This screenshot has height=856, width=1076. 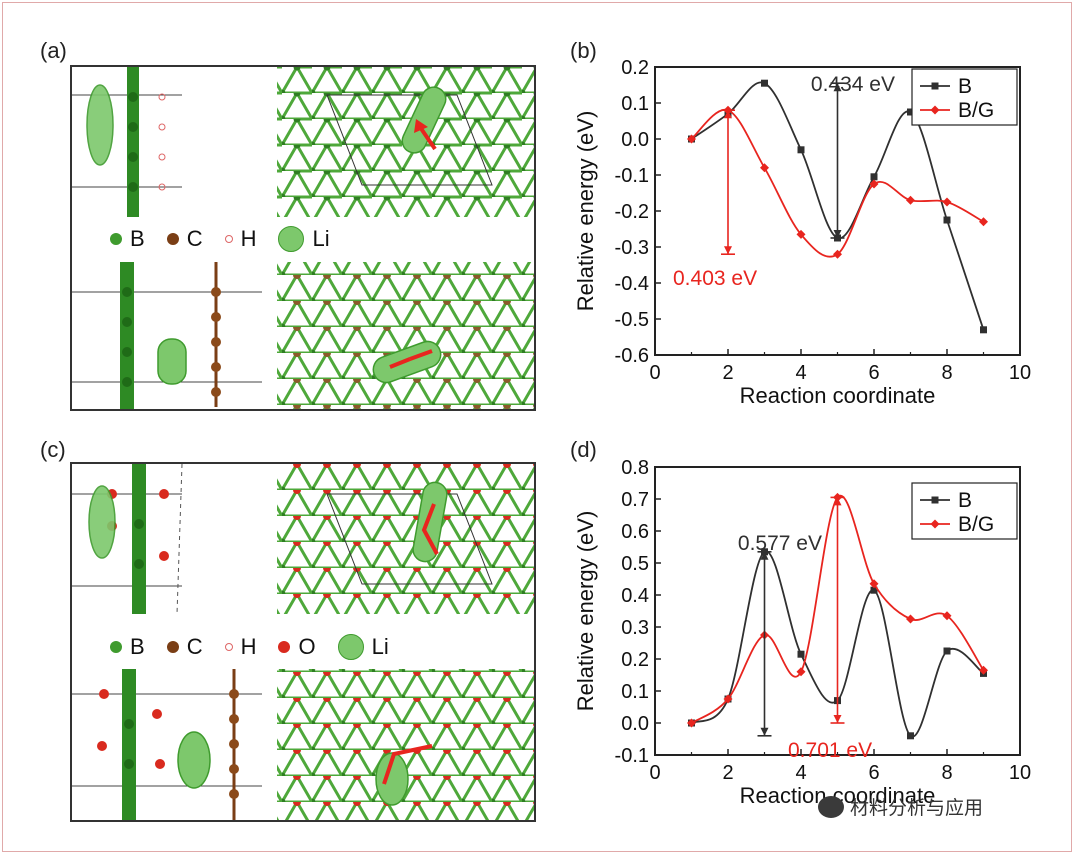 What do you see at coordinates (635, 628) in the screenshot?
I see `y-tick-label: 0.3` at bounding box center [635, 628].